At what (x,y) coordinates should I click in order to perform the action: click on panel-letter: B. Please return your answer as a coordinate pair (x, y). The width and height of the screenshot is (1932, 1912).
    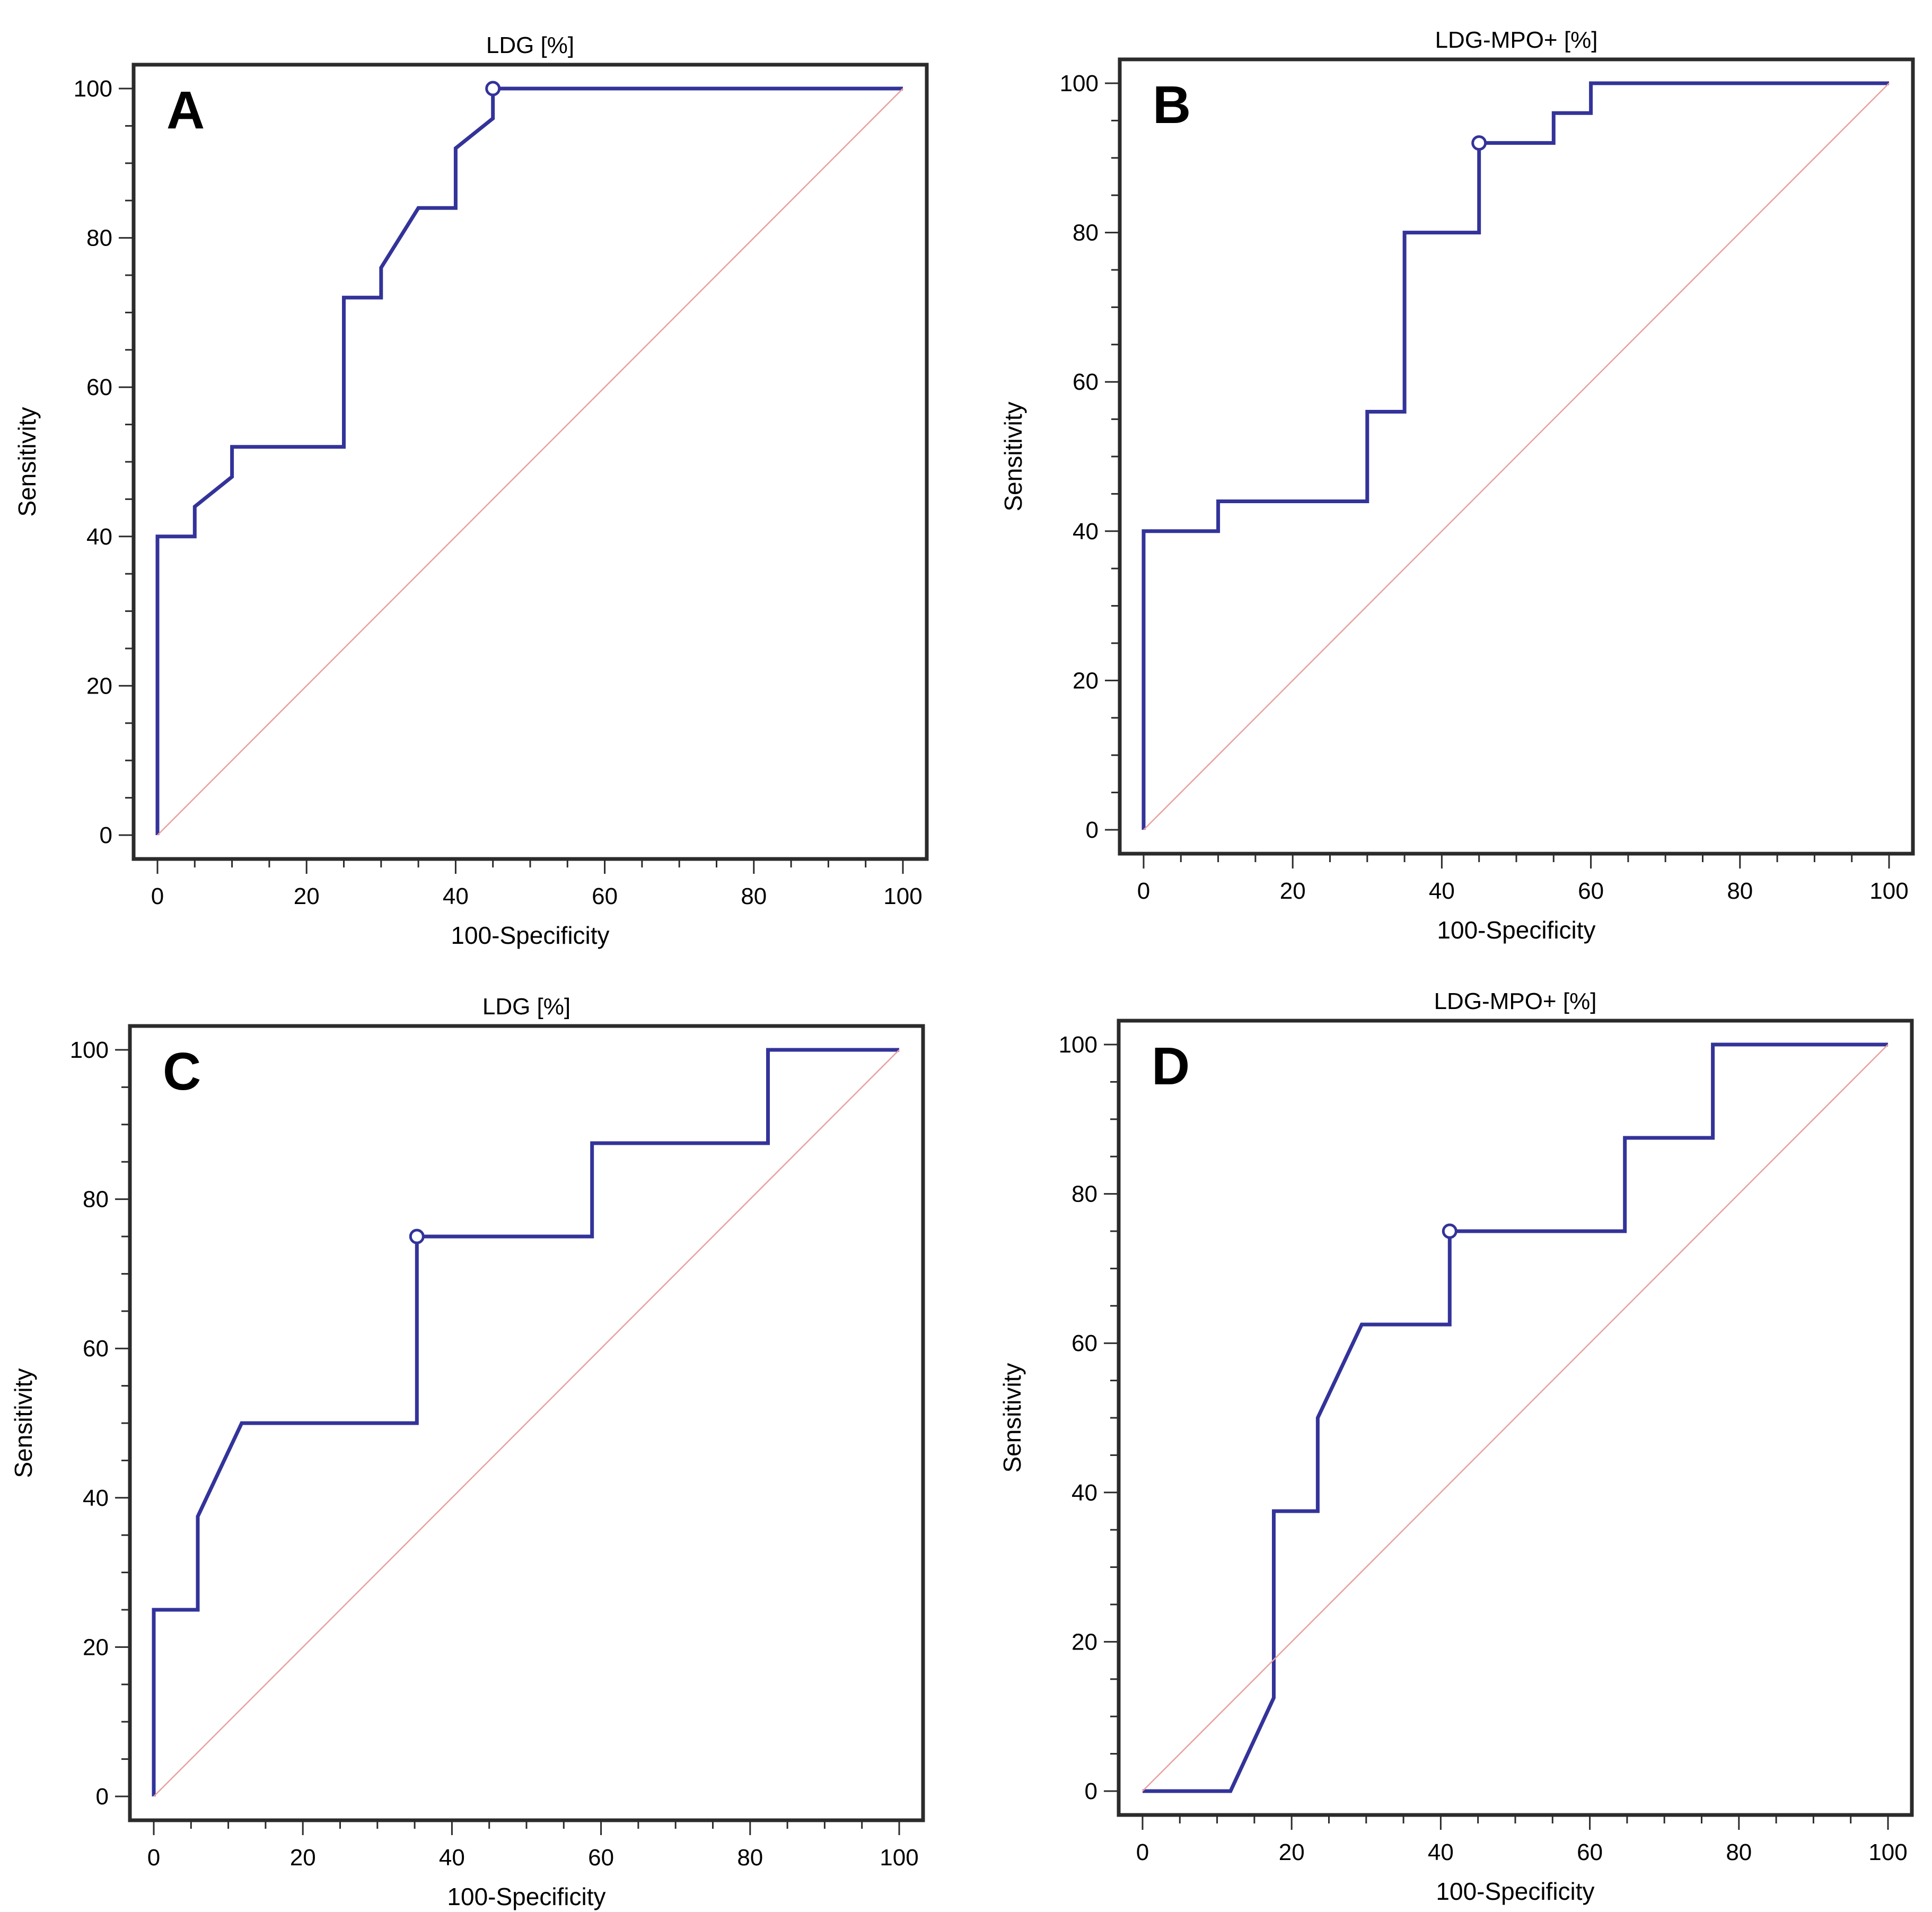
    Looking at the image, I should click on (1172, 105).